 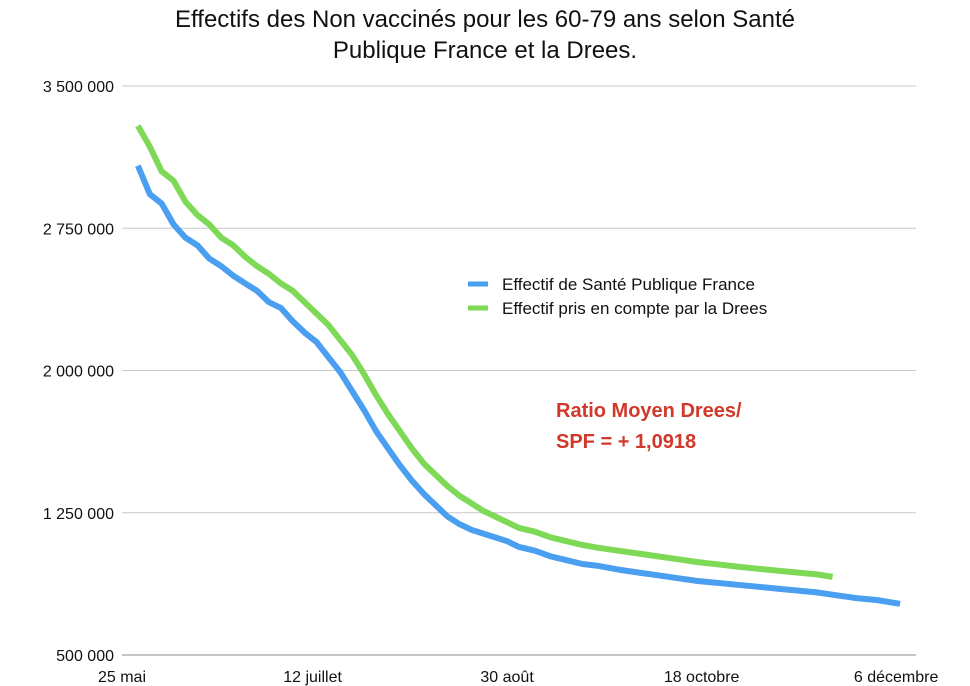 What do you see at coordinates (634, 308) in the screenshot?
I see `legend-label: Effectif pris en compte par la Drees` at bounding box center [634, 308].